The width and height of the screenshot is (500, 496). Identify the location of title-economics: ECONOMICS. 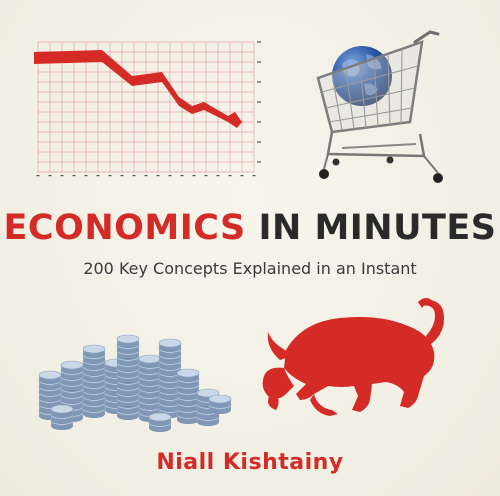
(124, 228).